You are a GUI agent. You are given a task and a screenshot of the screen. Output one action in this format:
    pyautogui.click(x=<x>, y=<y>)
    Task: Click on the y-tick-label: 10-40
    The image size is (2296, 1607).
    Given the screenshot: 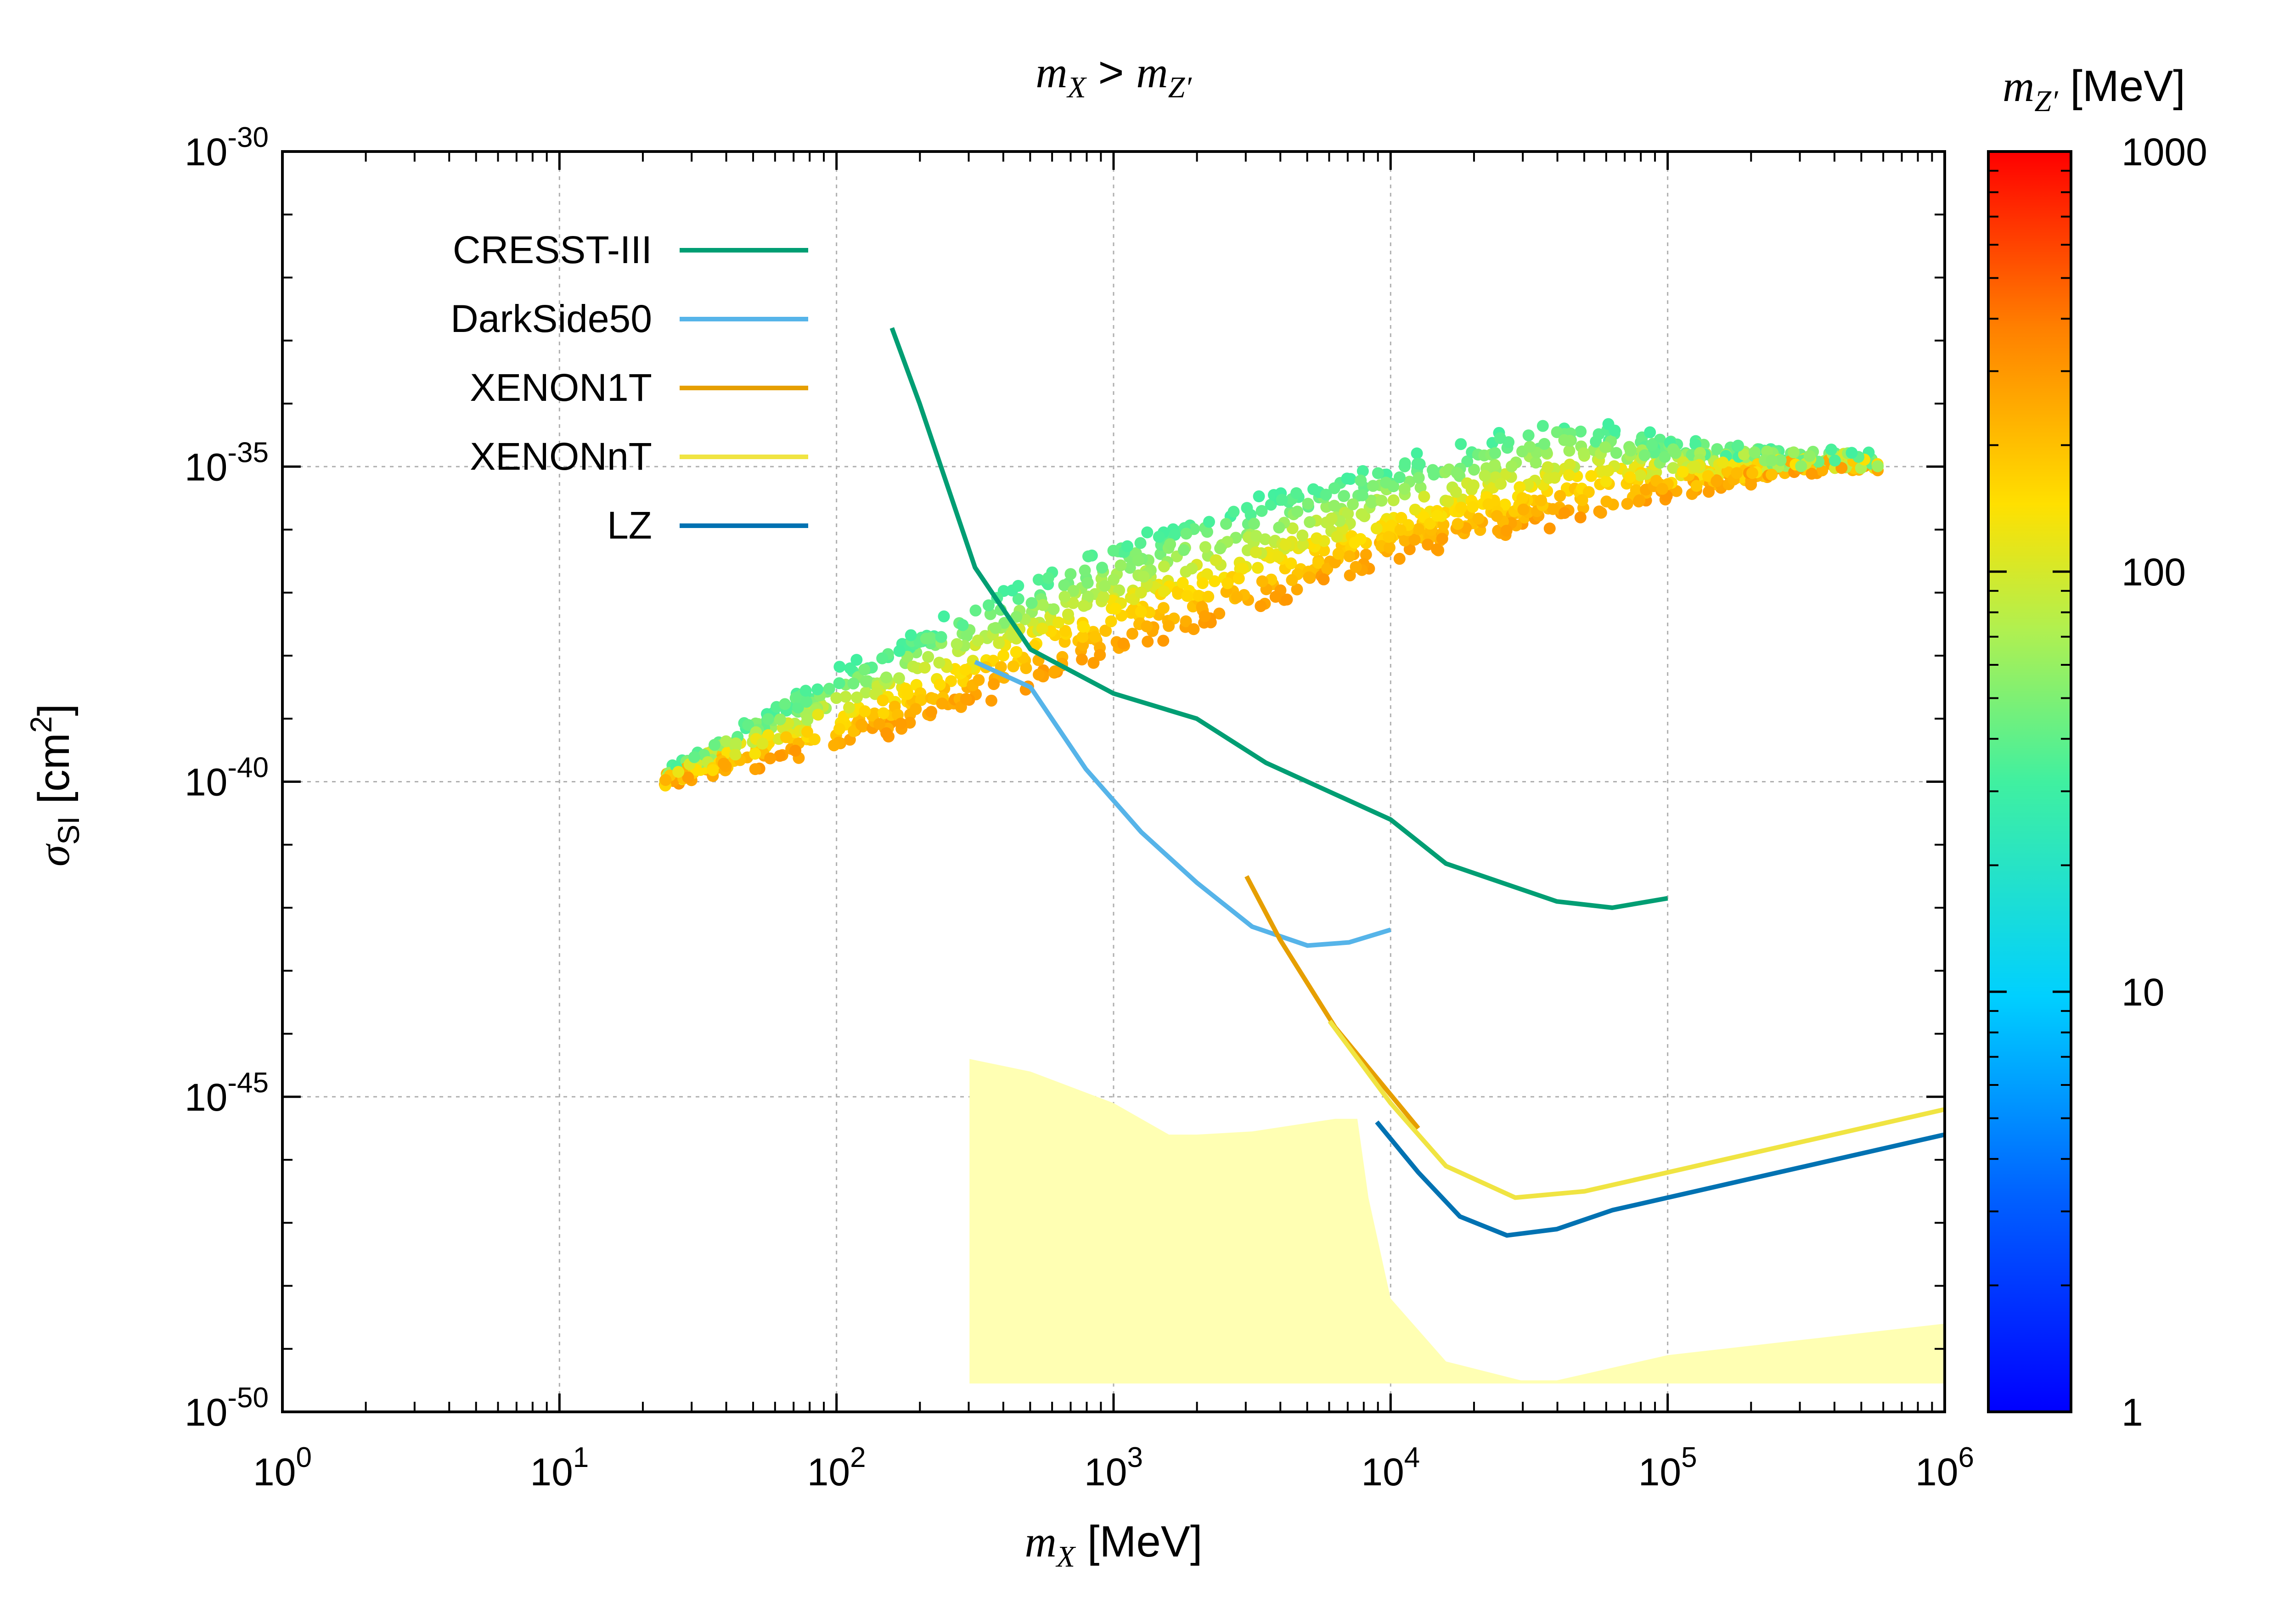 What is the action you would take?
    pyautogui.click(x=227, y=778)
    